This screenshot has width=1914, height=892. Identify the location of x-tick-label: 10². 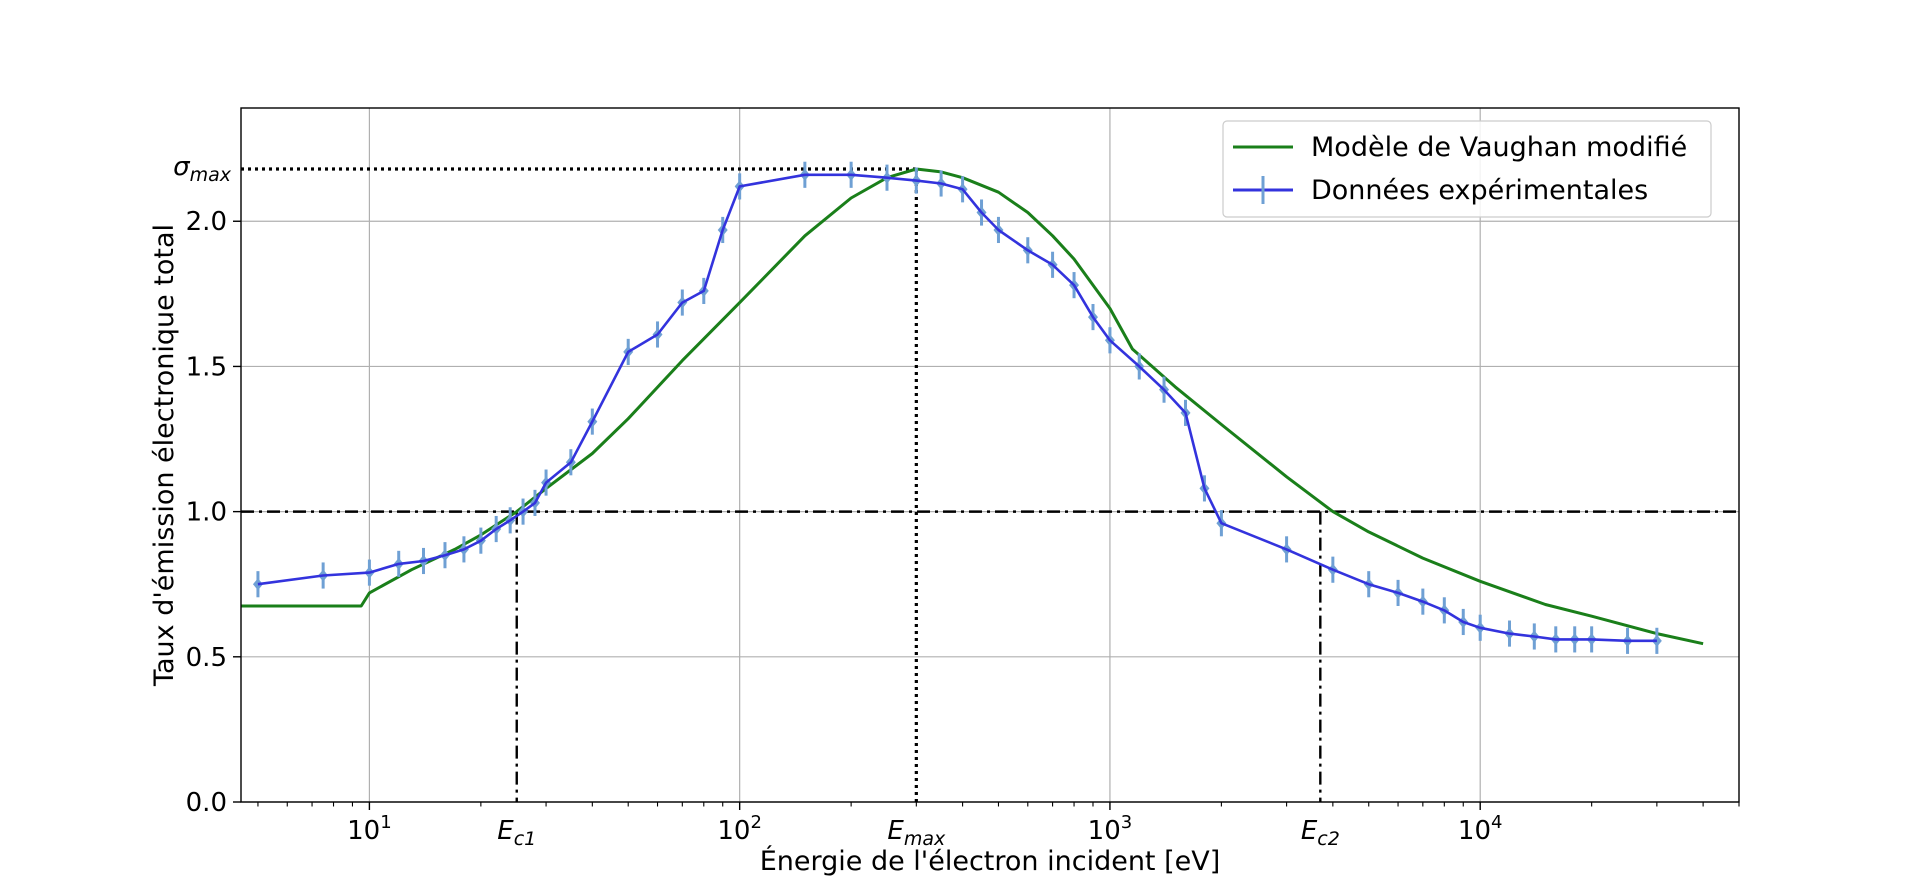
(739, 829).